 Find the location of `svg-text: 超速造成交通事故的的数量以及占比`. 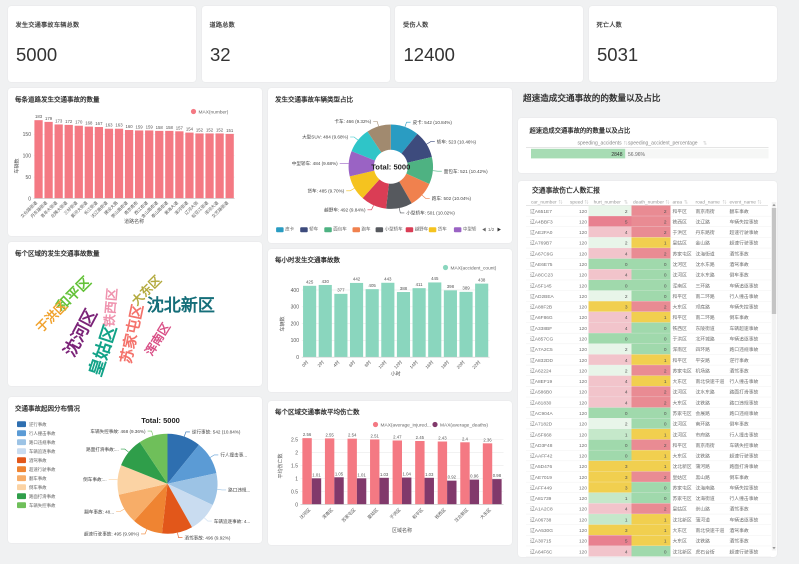

svg-text: 超速造成交通事故的的数量以及占比 is located at coordinates (580, 129).